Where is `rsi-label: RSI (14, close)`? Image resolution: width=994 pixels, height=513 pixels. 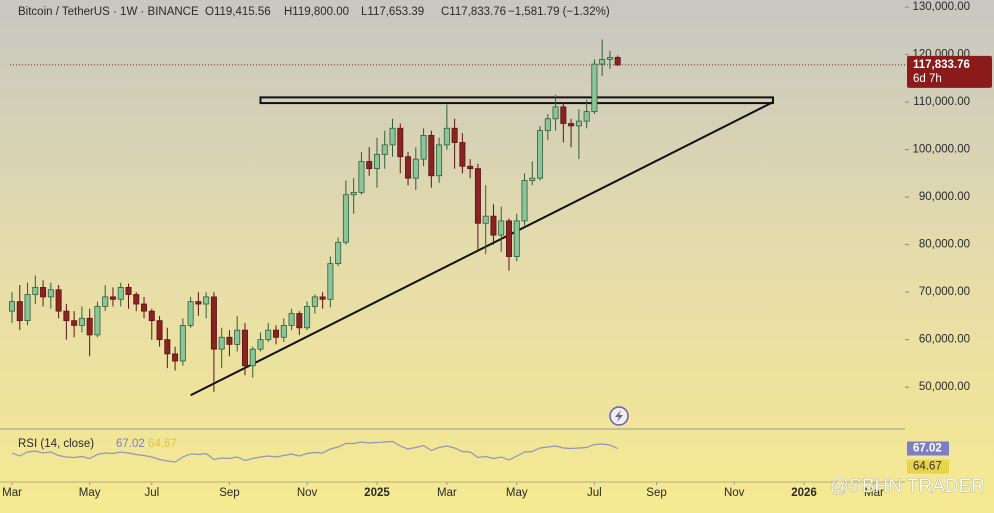
rsi-label: RSI (14, close) is located at coordinates (56, 444).